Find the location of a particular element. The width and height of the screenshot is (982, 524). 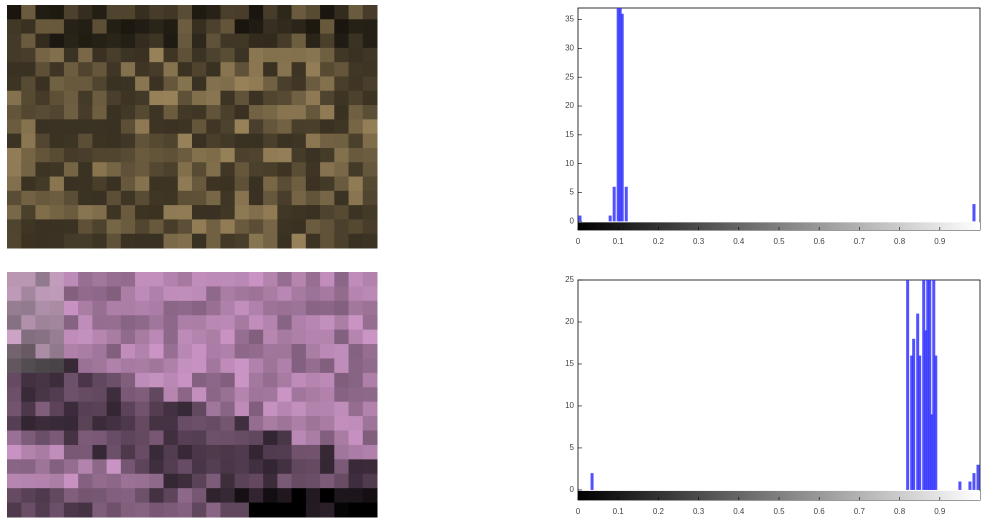

x-tick-label: 0.9 is located at coordinates (940, 511).